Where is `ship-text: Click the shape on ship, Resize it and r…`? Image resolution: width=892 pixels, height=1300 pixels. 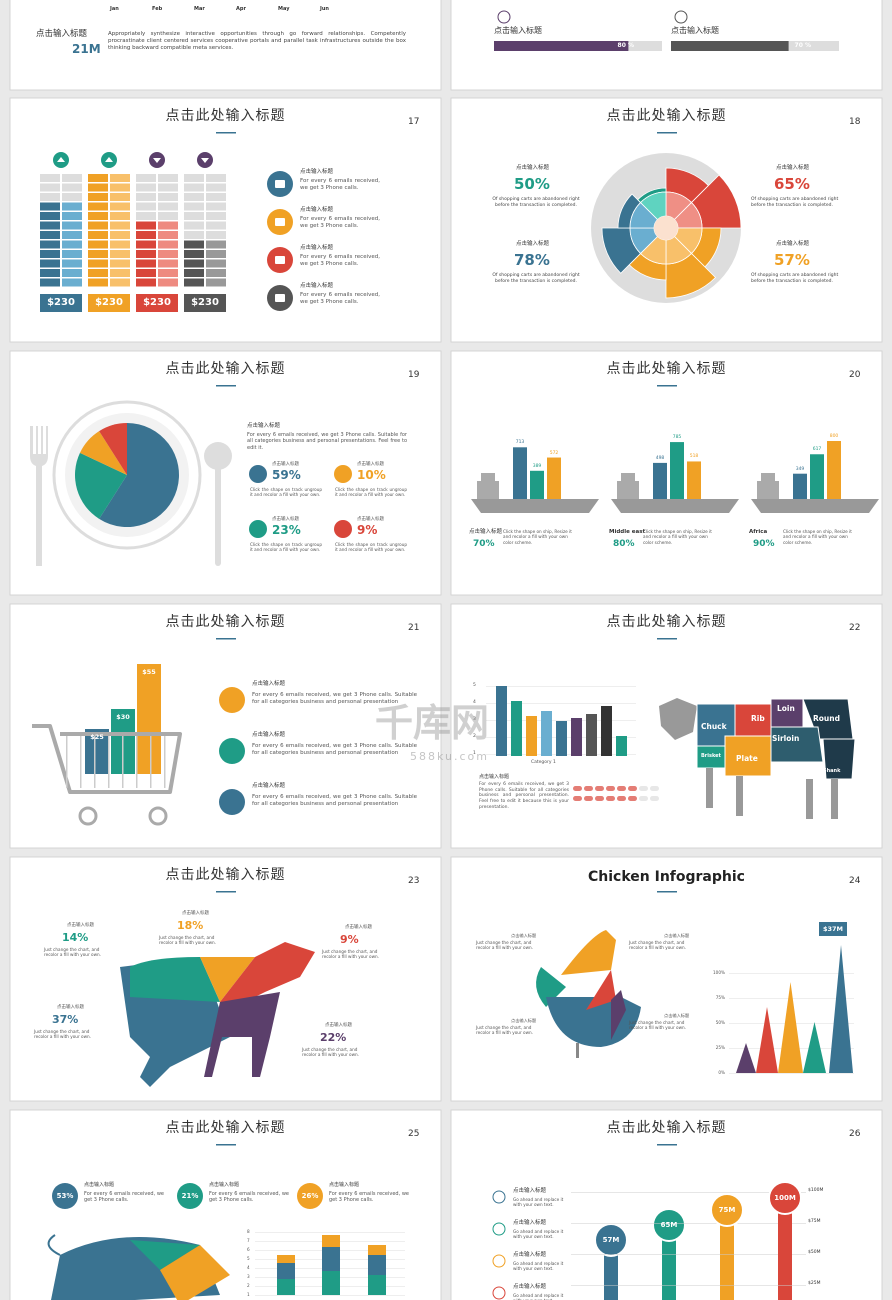 ship-text: Click the shape on ship, Resize it and r… is located at coordinates (537, 537).